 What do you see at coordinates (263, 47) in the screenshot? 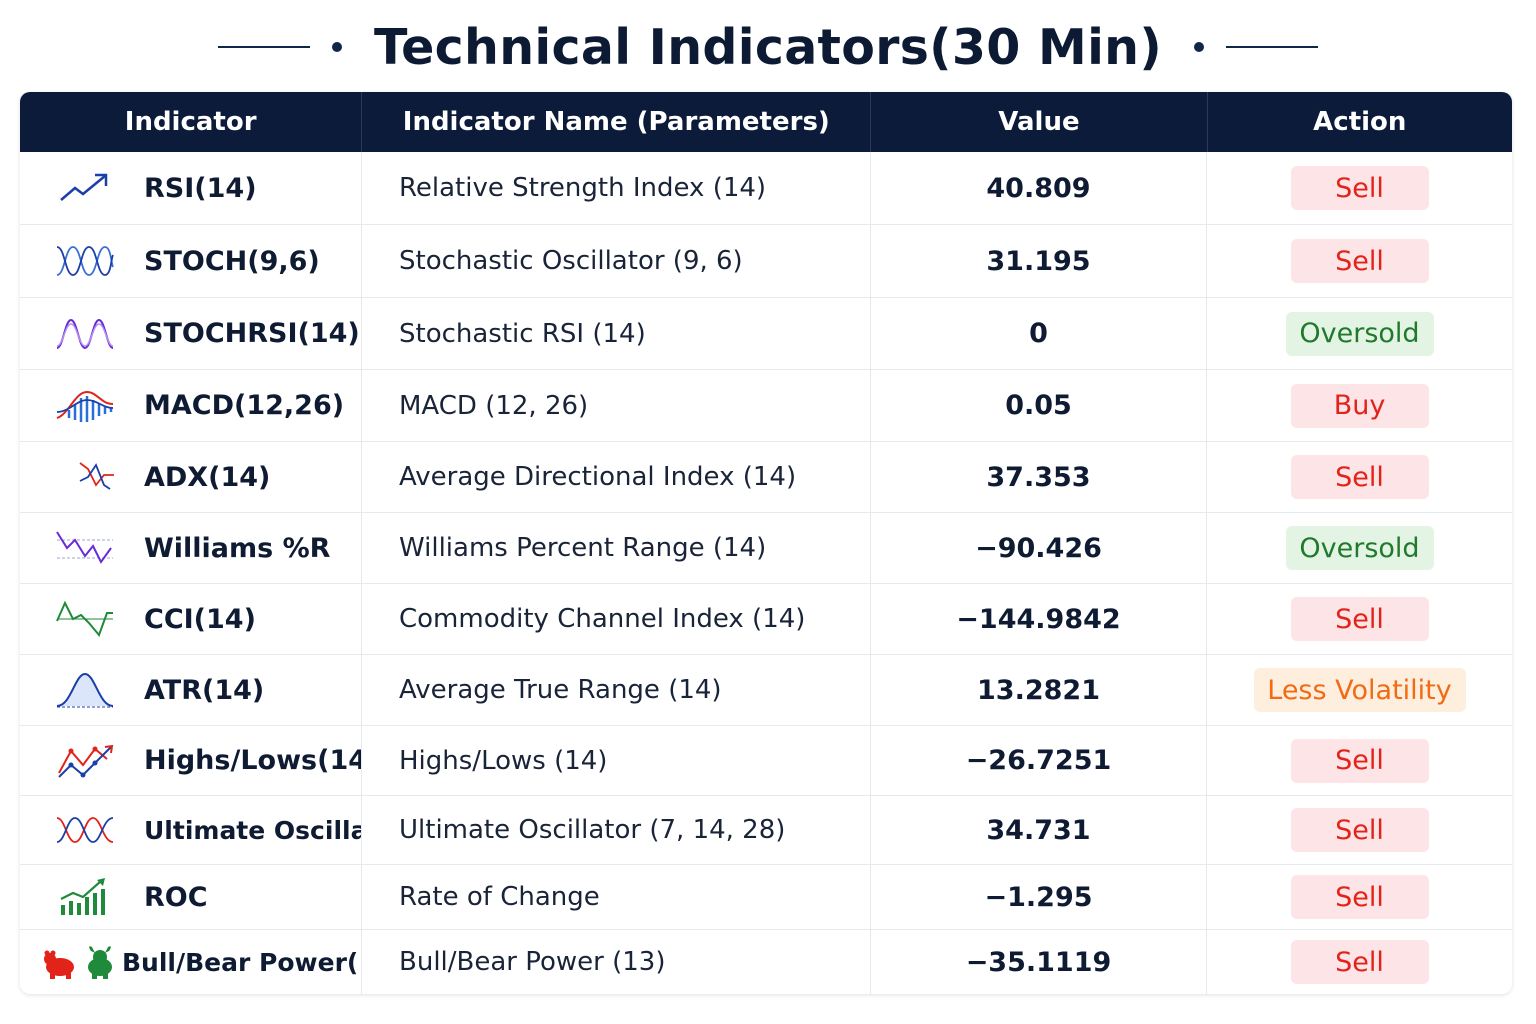
I see `title-left-line` at bounding box center [263, 47].